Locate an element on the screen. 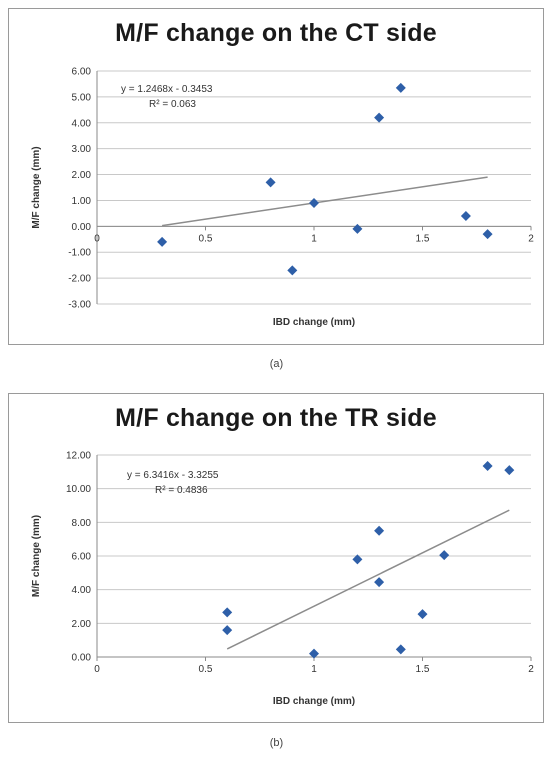  y-tick-label: -3.00 is located at coordinates (79, 305).